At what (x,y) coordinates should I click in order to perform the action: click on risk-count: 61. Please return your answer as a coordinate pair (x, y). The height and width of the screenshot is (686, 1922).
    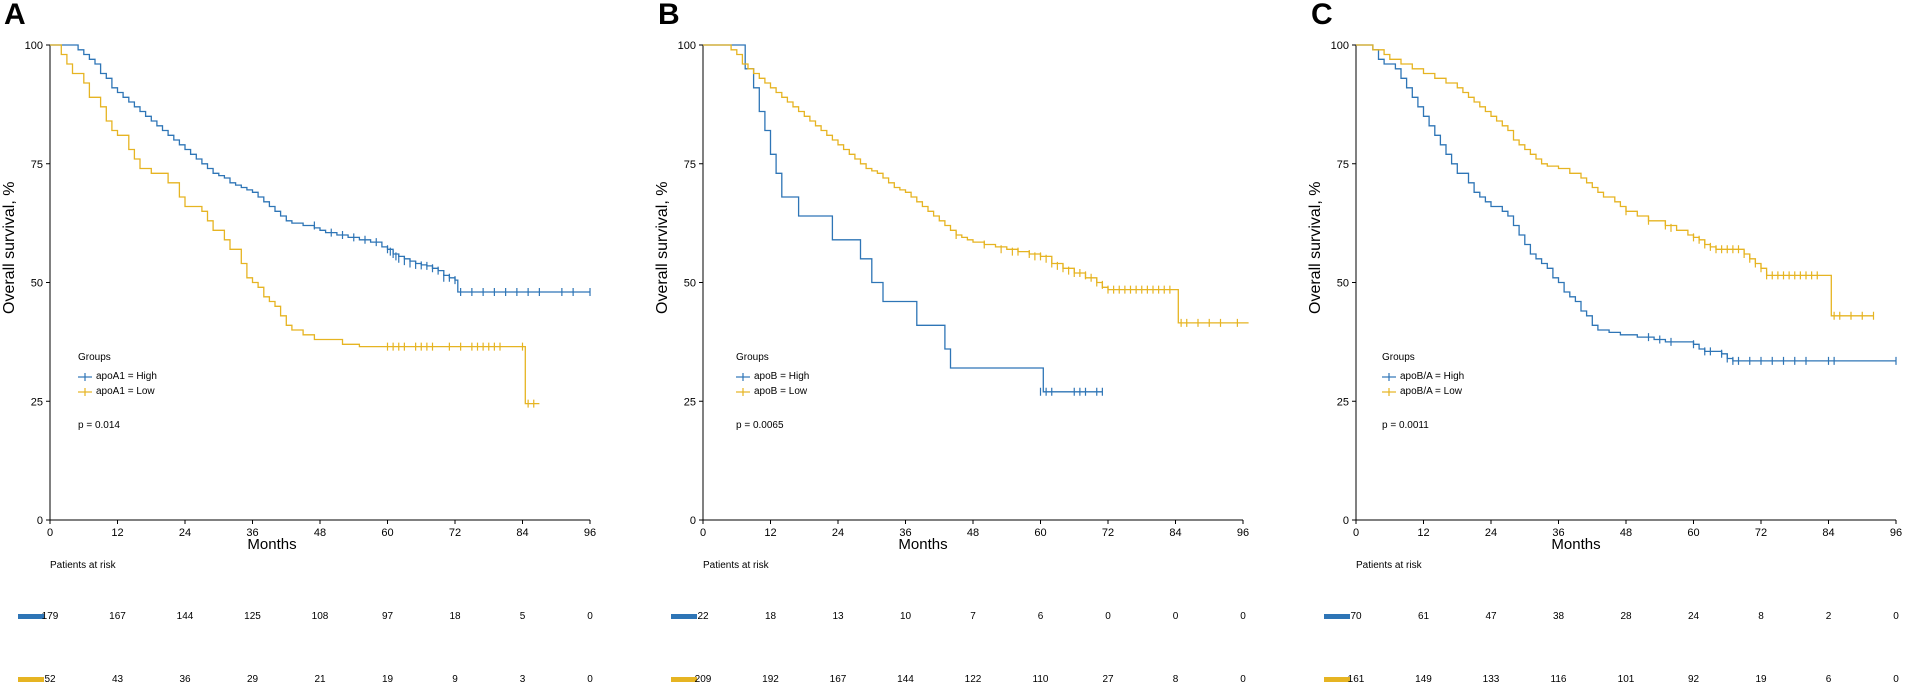
    Looking at the image, I should click on (1423, 616).